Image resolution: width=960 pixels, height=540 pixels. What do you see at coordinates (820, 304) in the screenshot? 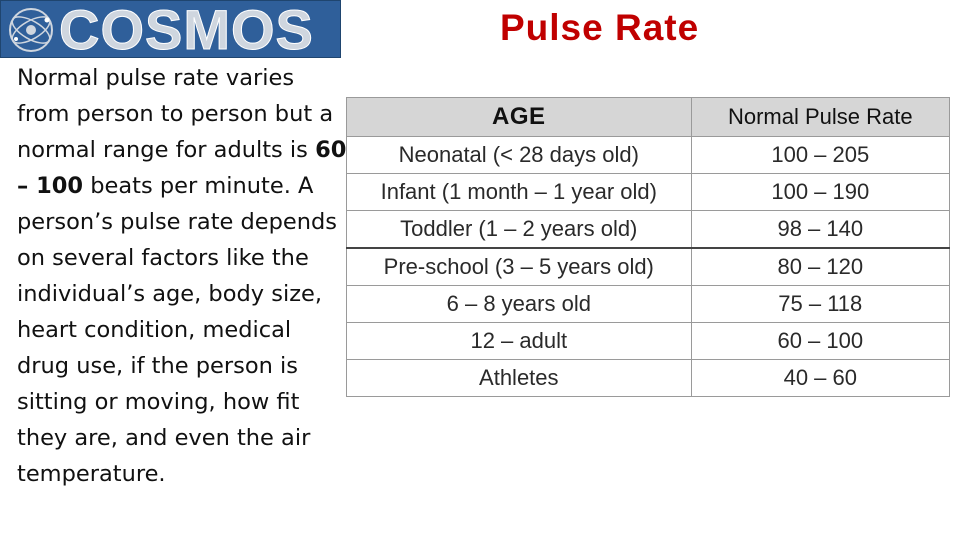
I see `rate-cell: 75 – 118` at bounding box center [820, 304].